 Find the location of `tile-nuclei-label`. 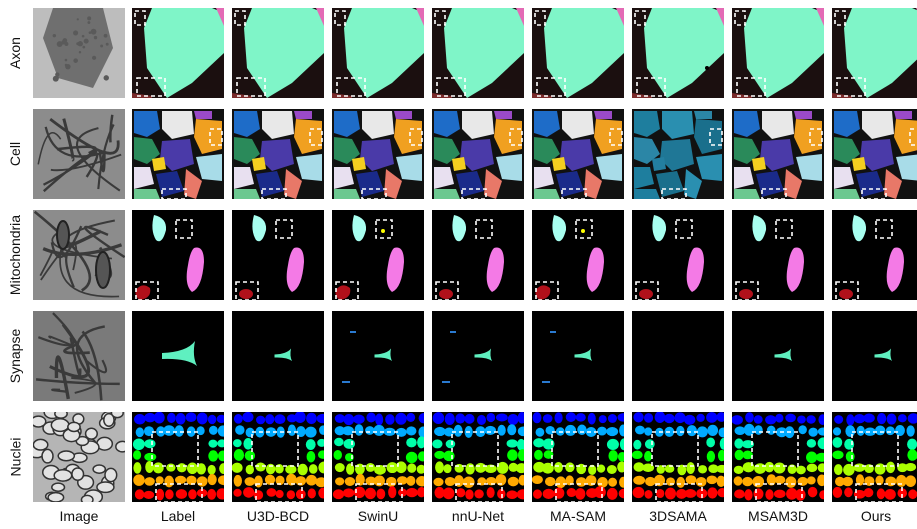

tile-nuclei-label is located at coordinates (178, 457).